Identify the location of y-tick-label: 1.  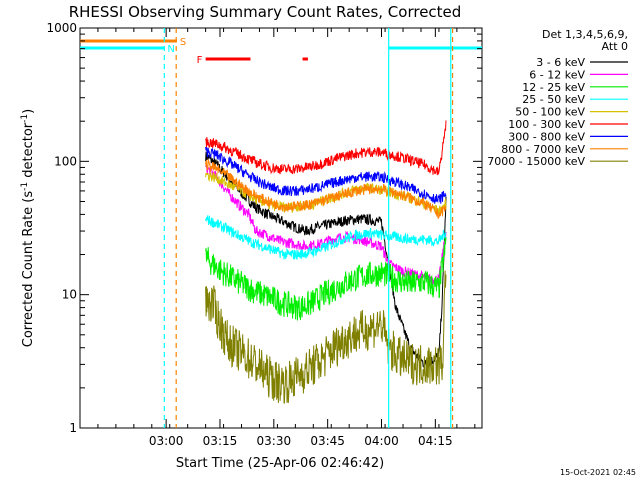
(73, 428).